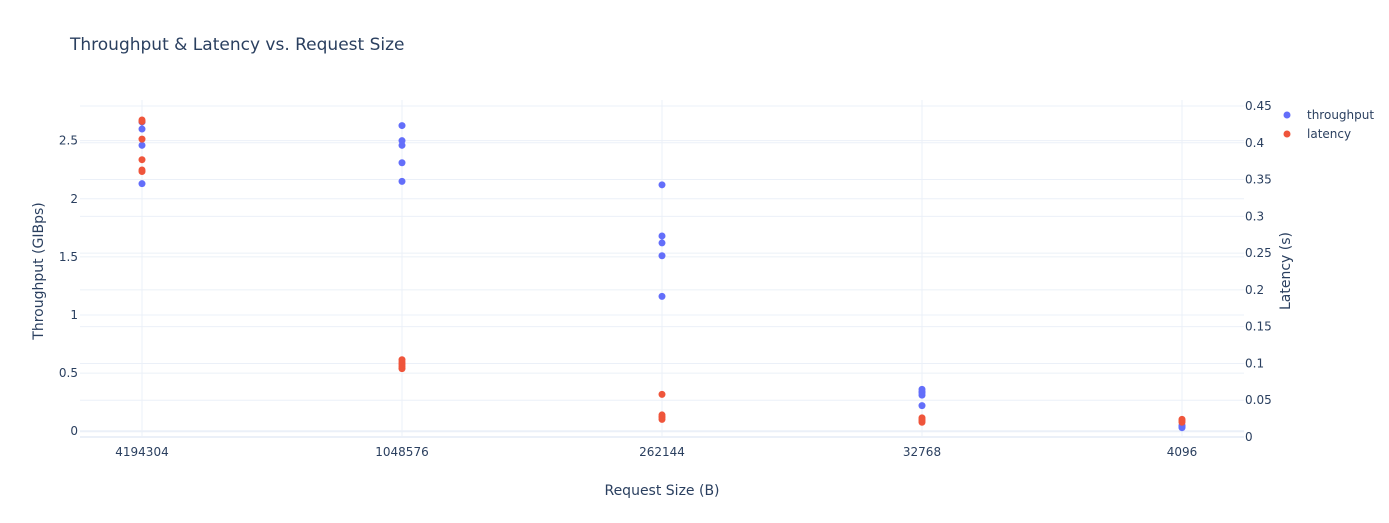 The height and width of the screenshot is (523, 1389). I want to click on y2-axis-title: Latency (s), so click(1286, 271).